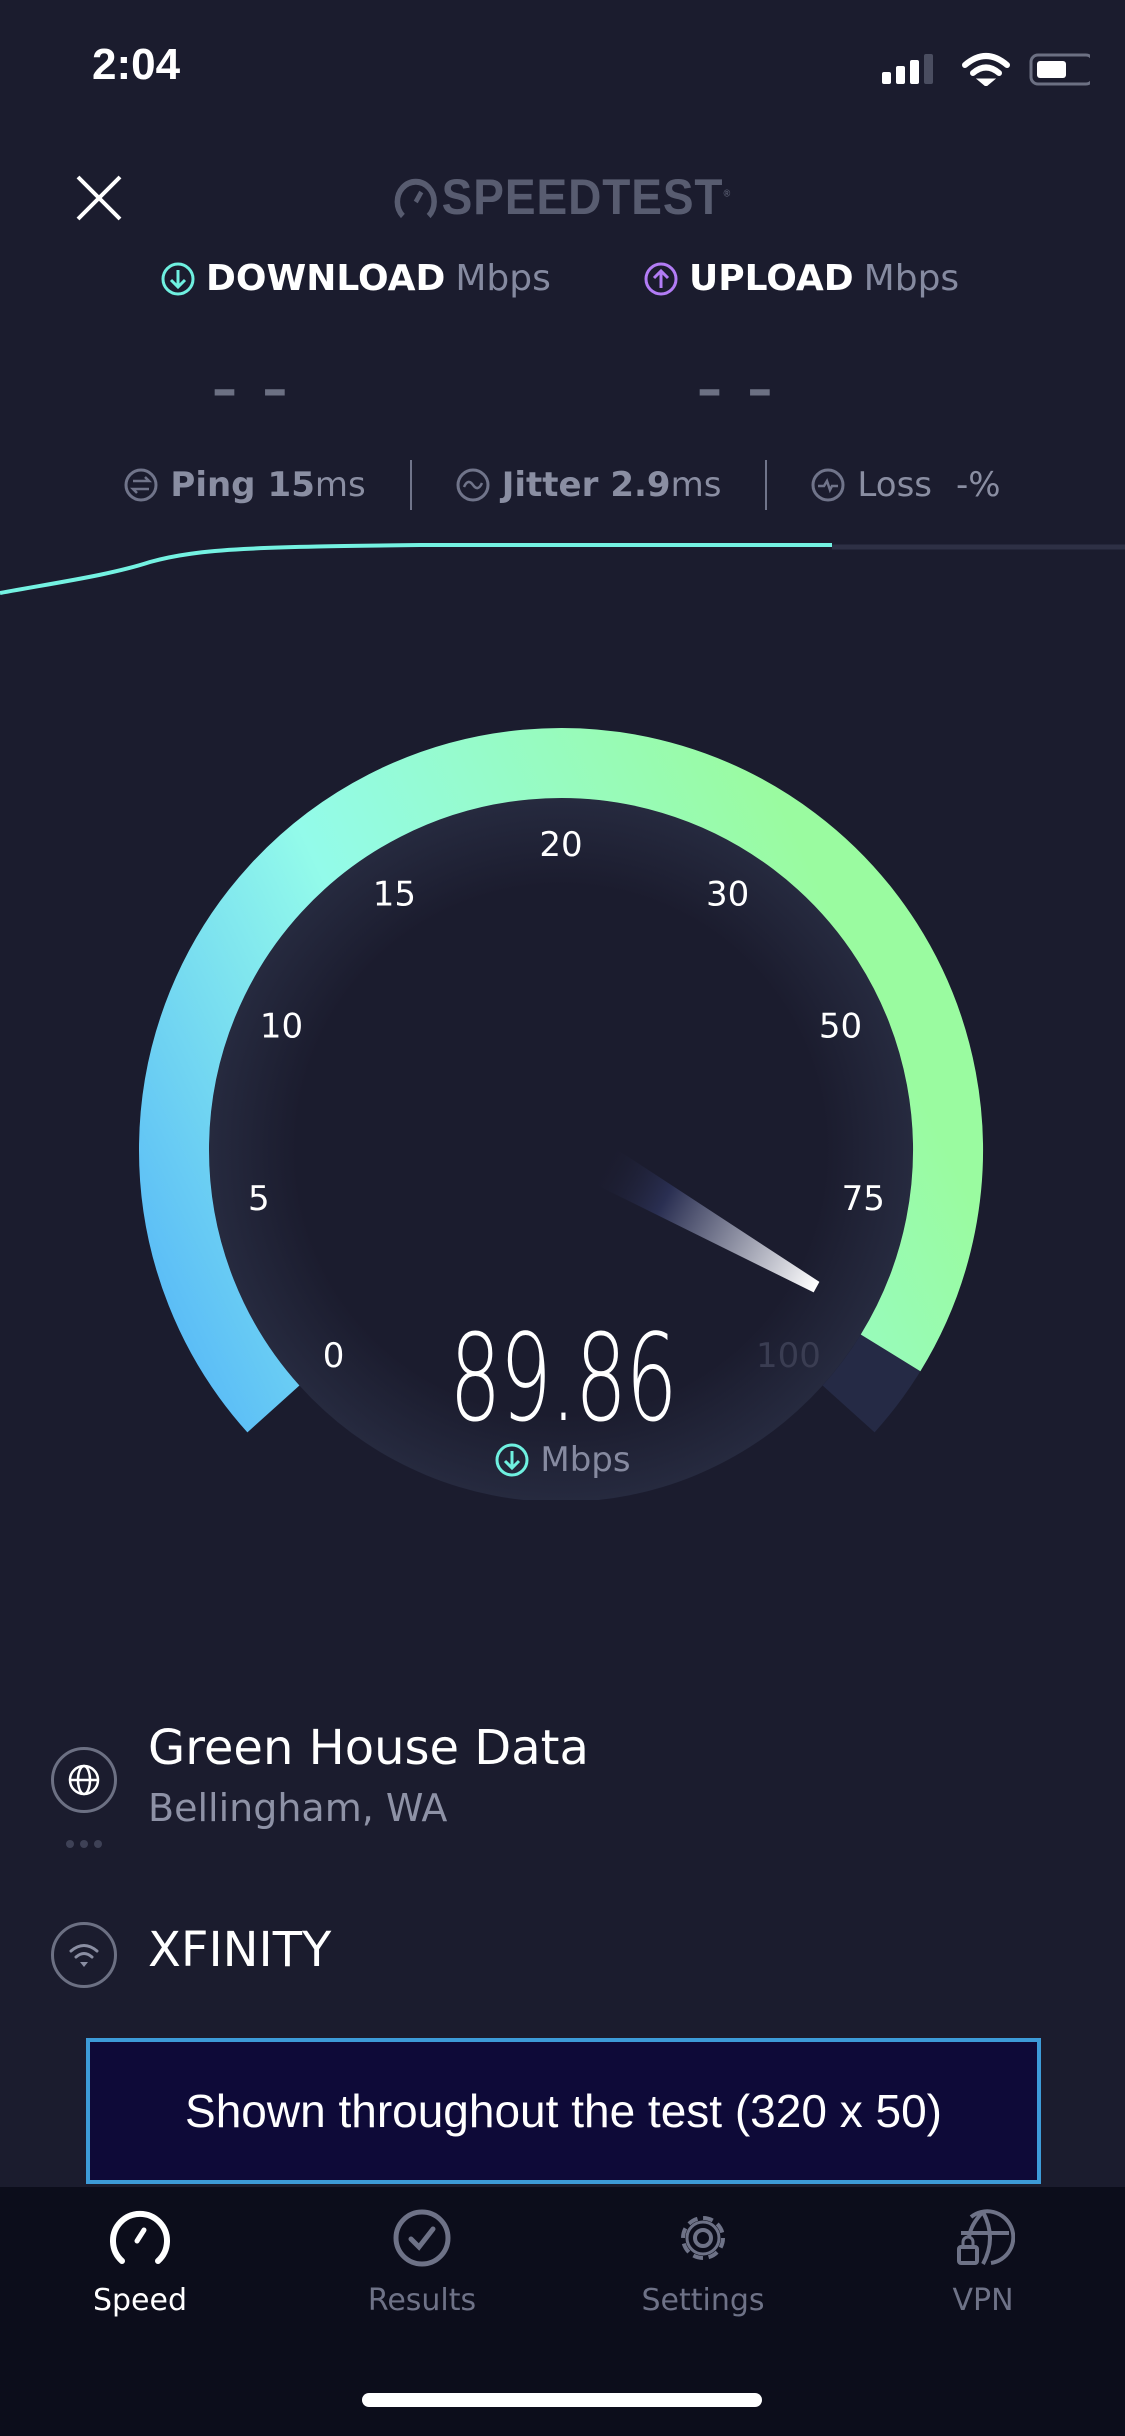  Describe the element at coordinates (560, 845) in the screenshot. I see `gauge-tick-label: 20` at that location.